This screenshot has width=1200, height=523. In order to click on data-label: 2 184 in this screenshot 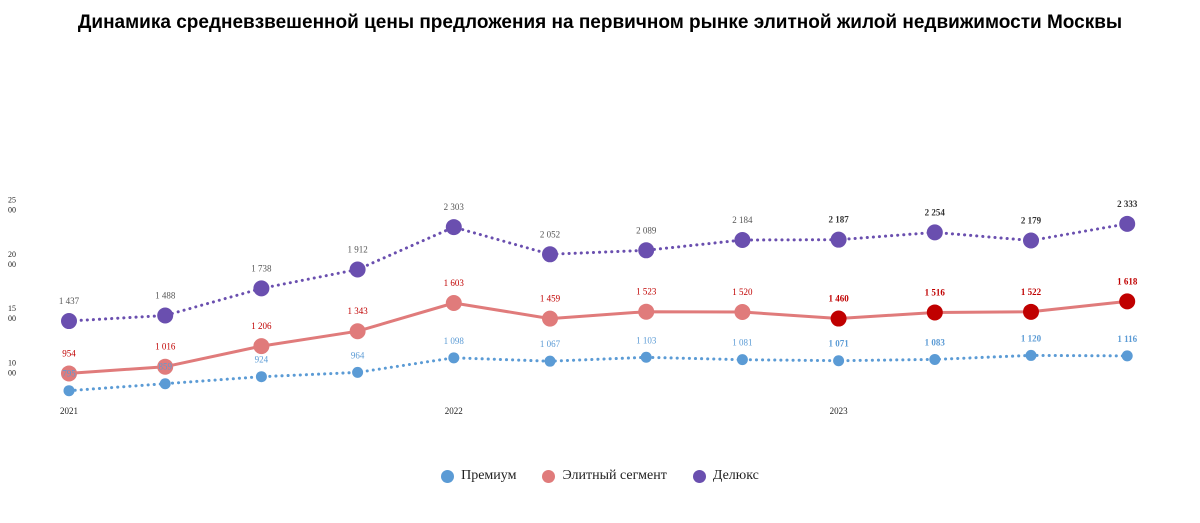, I will do `click(742, 220)`.